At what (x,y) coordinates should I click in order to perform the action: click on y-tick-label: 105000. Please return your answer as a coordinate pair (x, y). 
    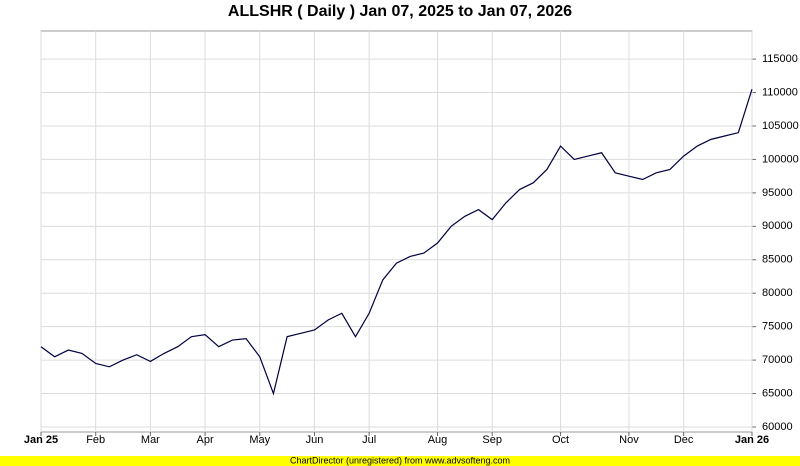
    Looking at the image, I should click on (780, 126).